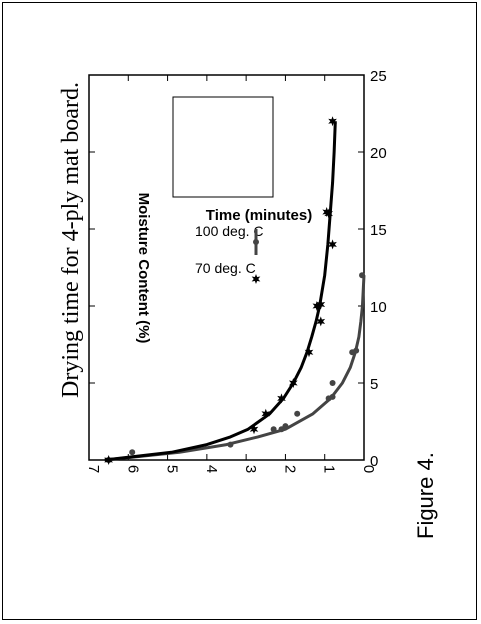 This screenshot has width=481, height=624. What do you see at coordinates (378, 230) in the screenshot?
I see `x-tick-label: 15` at bounding box center [378, 230].